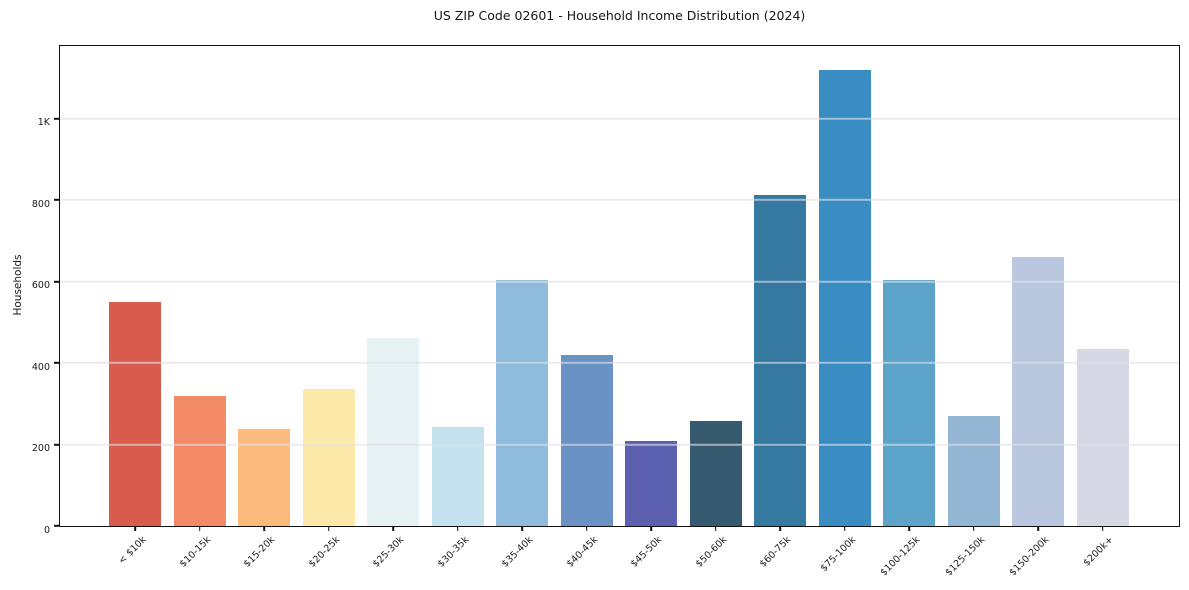  Describe the element at coordinates (973, 470) in the screenshot. I see `bar-$125-150k` at that location.